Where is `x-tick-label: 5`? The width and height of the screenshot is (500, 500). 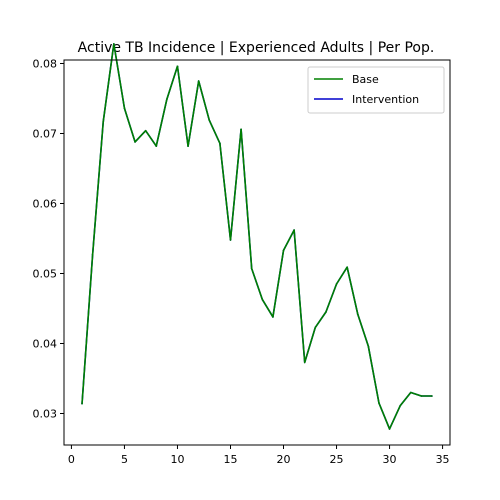 x-tick-label: 5 is located at coordinates (124, 459).